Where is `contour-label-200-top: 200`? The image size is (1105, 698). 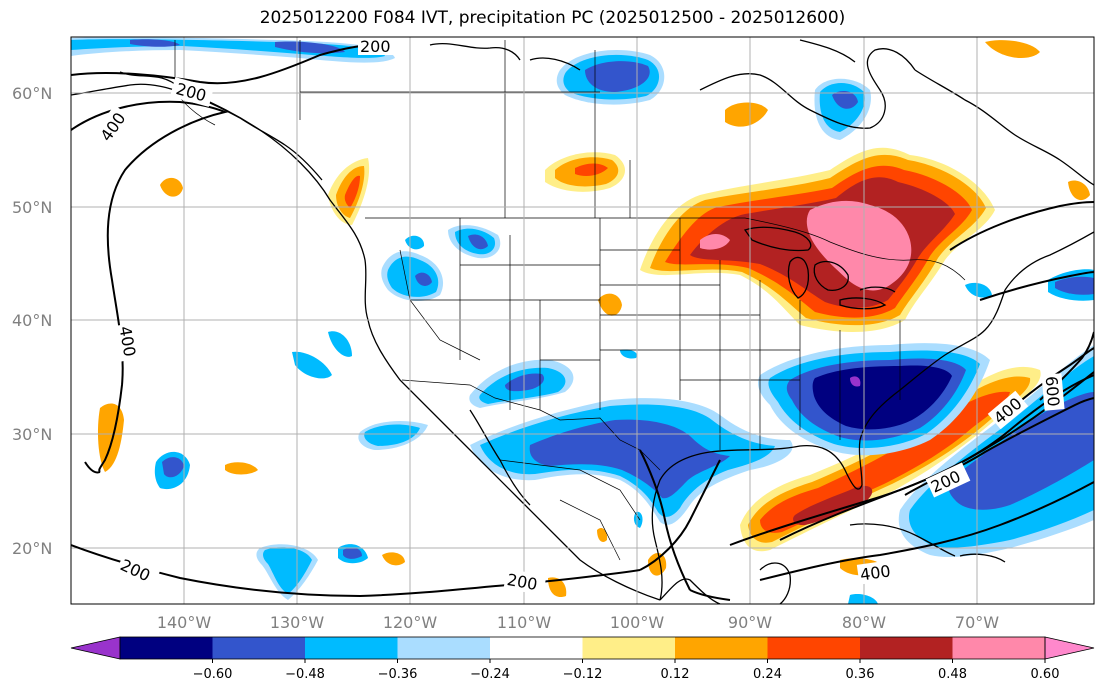
contour-label-200-top: 200 is located at coordinates (375, 46).